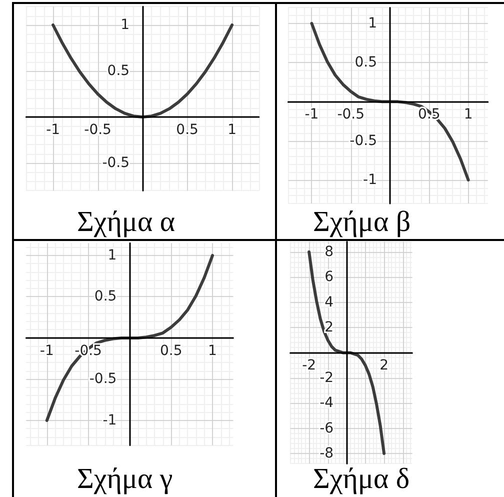 This screenshot has height=497, width=504. What do you see at coordinates (361, 479) in the screenshot?
I see `text: Σχήμα δ` at bounding box center [361, 479].